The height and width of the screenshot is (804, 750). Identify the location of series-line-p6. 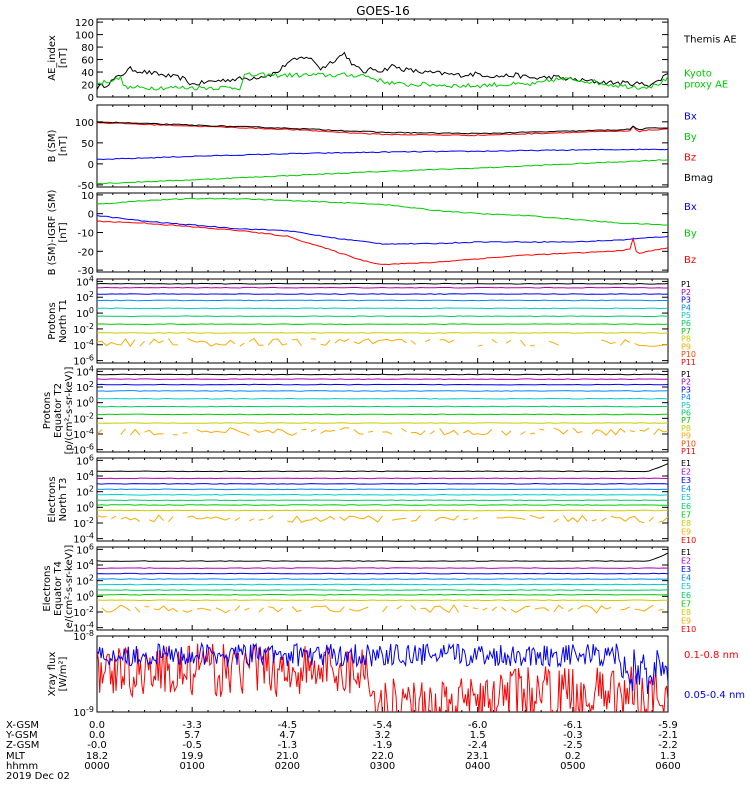
(382, 316).